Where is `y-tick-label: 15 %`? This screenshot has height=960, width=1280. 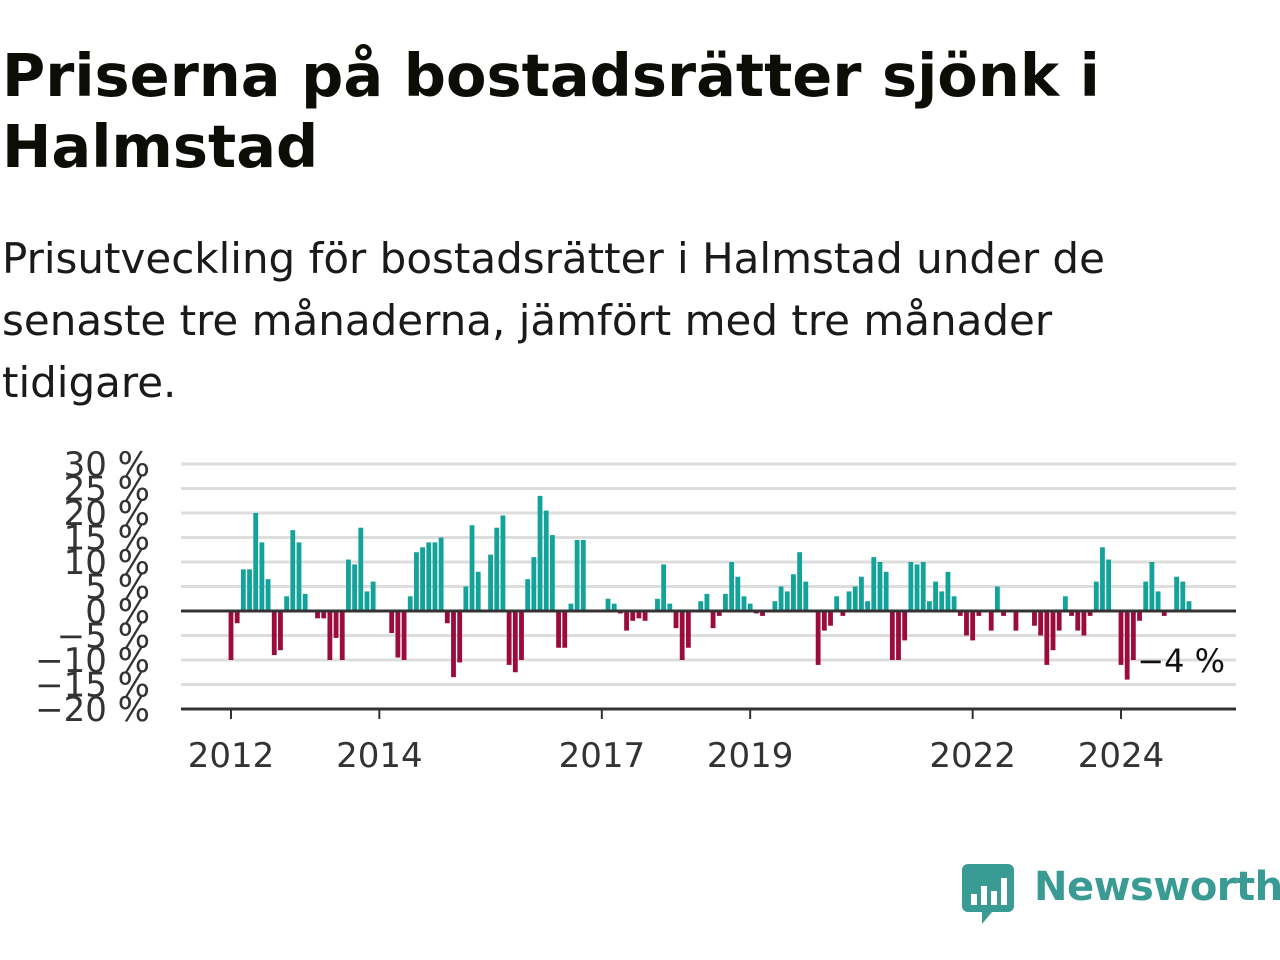
y-tick-label: 15 % is located at coordinates (107, 539).